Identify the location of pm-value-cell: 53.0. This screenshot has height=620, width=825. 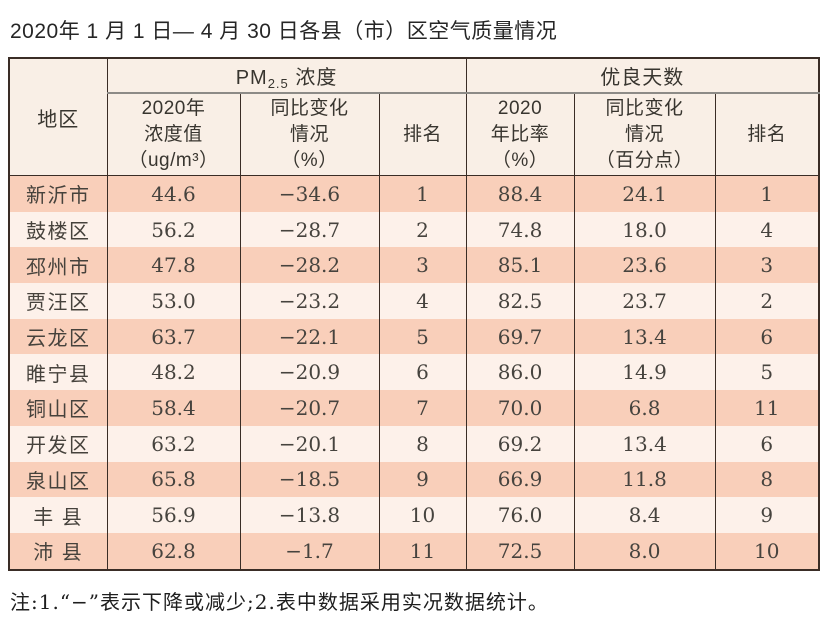
(173, 301).